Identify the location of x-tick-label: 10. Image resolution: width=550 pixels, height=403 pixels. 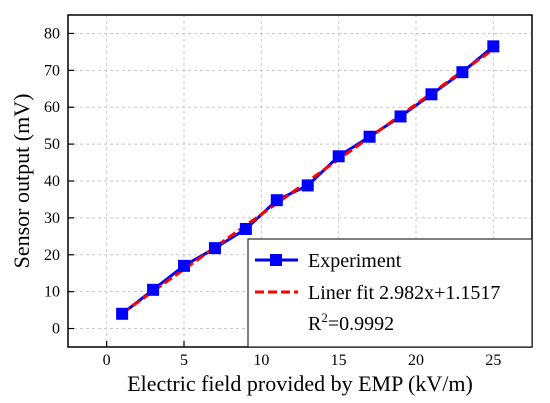
(261, 360).